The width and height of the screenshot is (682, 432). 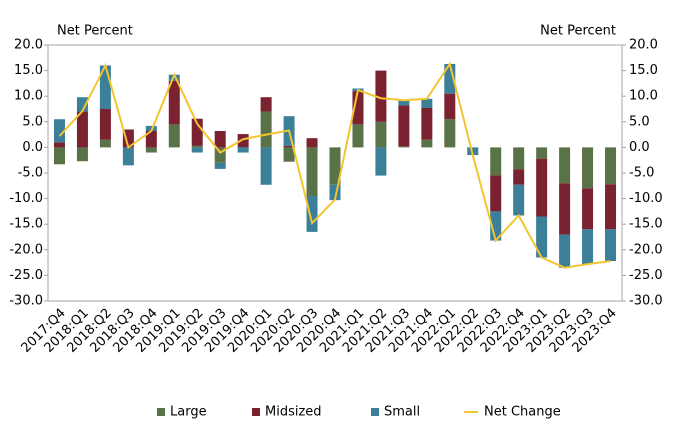 What do you see at coordinates (646, 224) in the screenshot?
I see `y2-tick-label: -15.0` at bounding box center [646, 224].